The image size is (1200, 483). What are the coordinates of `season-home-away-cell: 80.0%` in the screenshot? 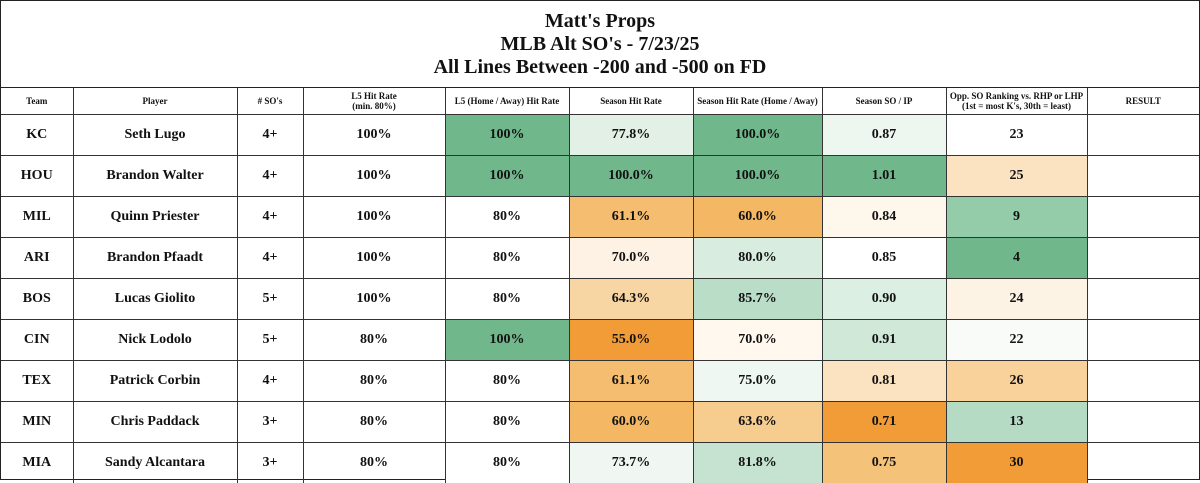 It's located at (757, 258).